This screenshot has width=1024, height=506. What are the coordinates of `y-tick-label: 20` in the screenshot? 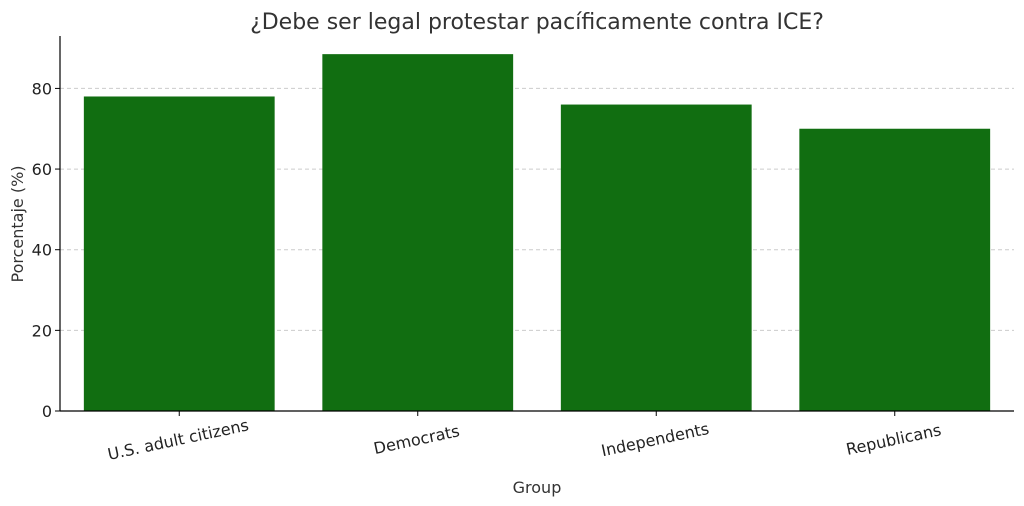 It's located at (42, 330).